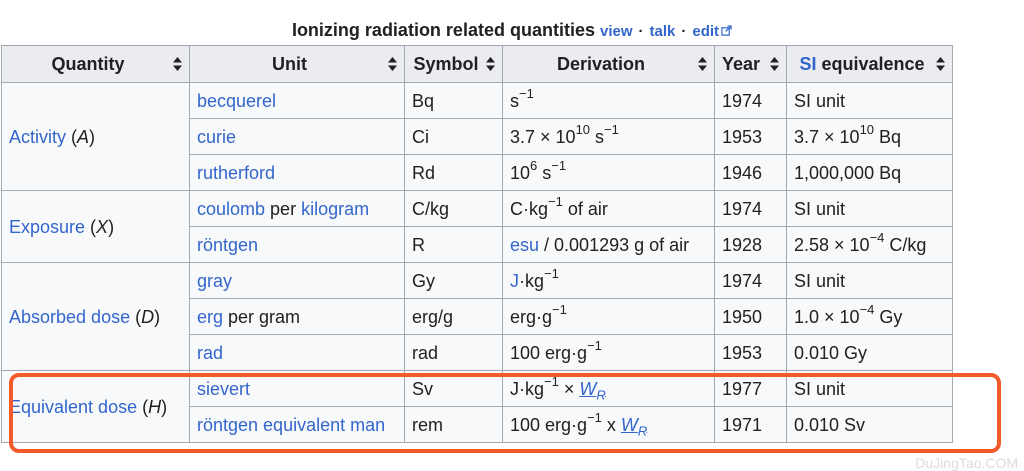 Image resolution: width=1024 pixels, height=471 pixels. What do you see at coordinates (608, 424) in the screenshot?
I see `derivation-cell: 100 erg·g−1 x WR` at bounding box center [608, 424].